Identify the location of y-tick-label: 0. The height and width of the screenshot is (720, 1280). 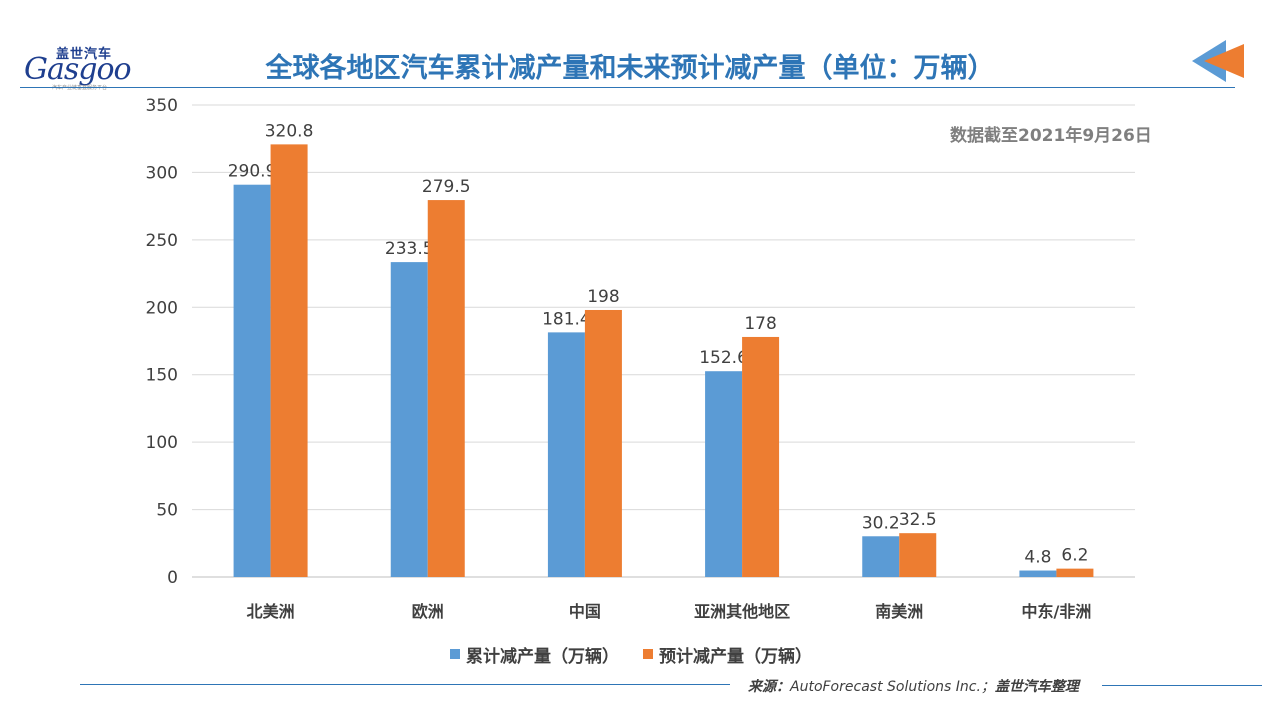
(172, 578).